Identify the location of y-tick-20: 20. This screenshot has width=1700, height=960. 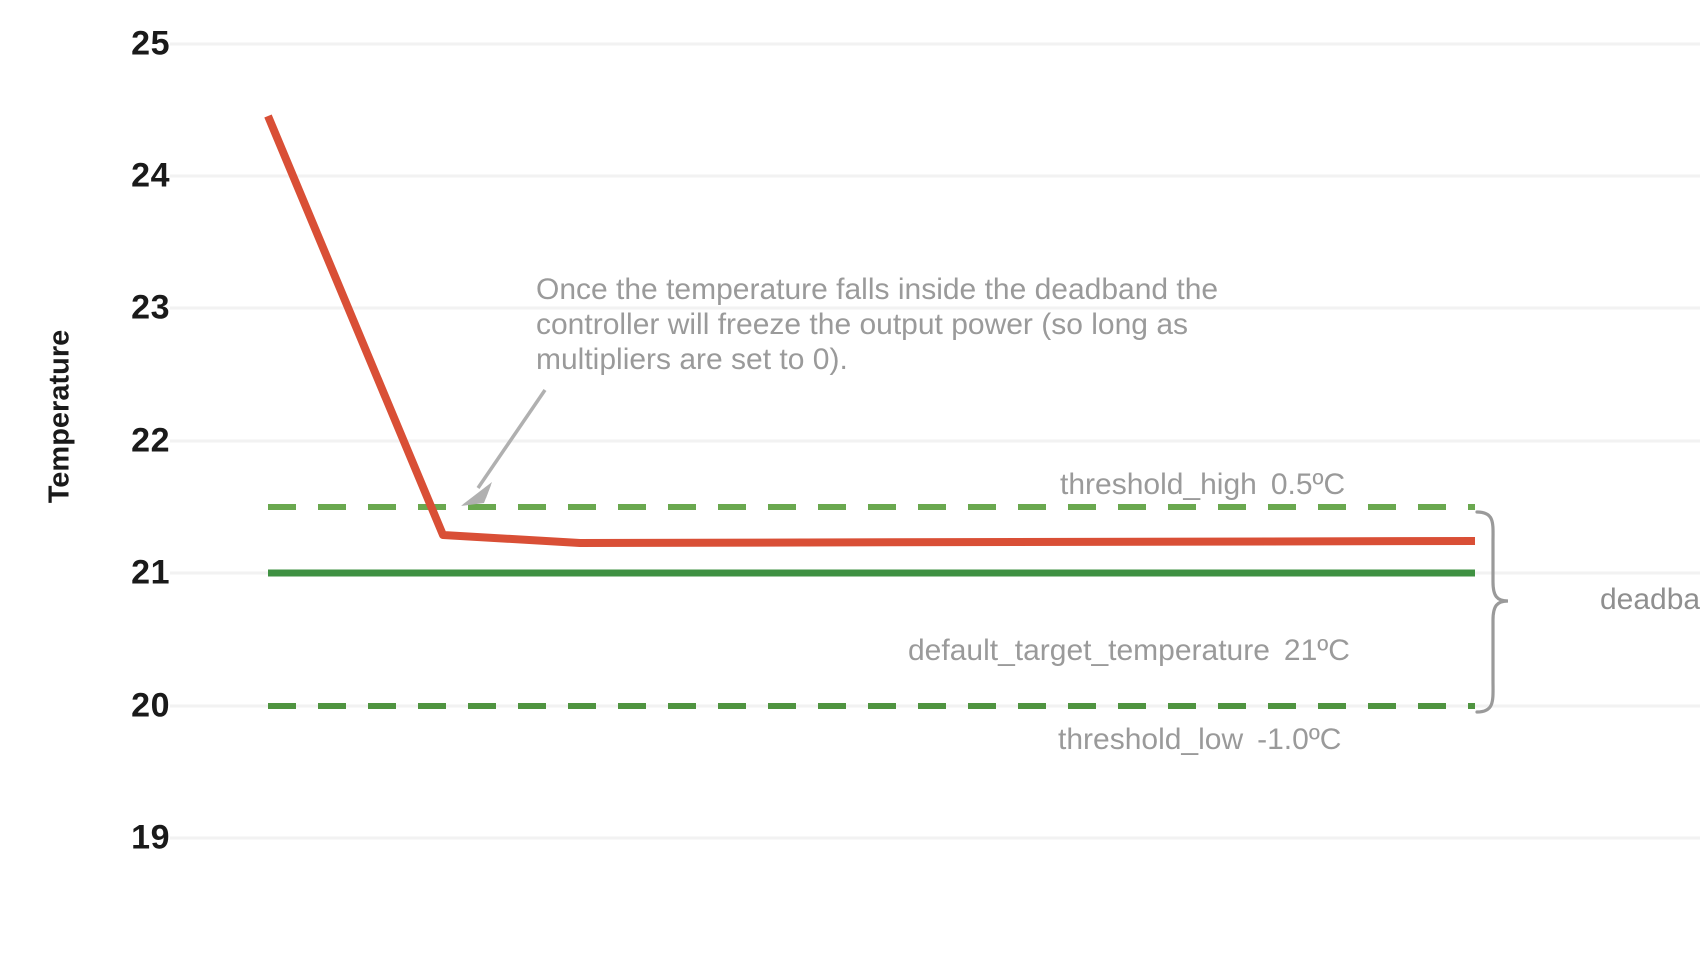
(150, 705).